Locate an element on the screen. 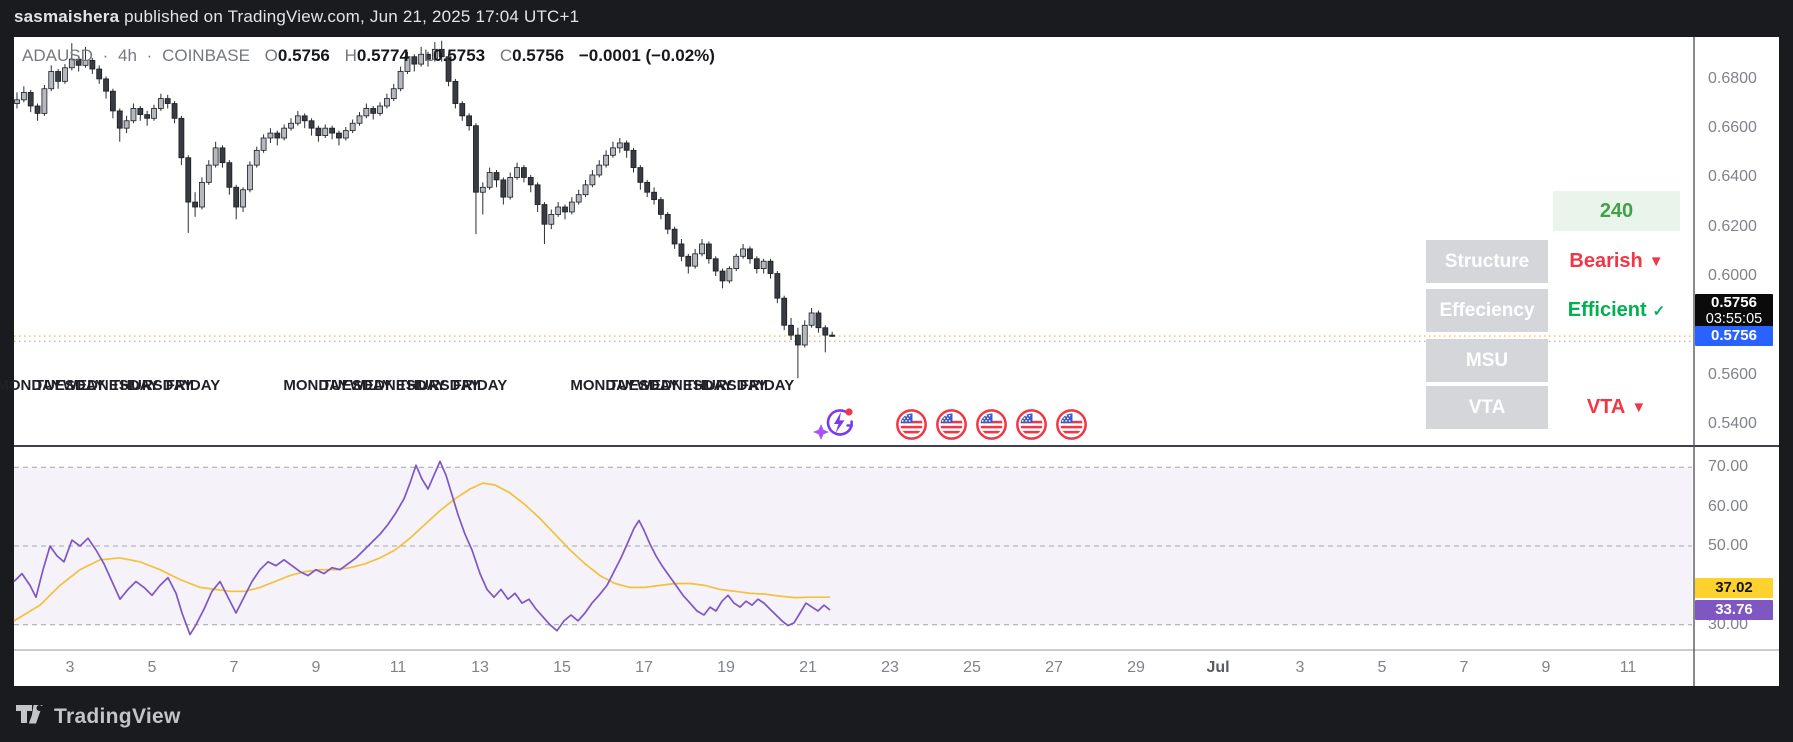  time-tick-label: 21 is located at coordinates (808, 667).